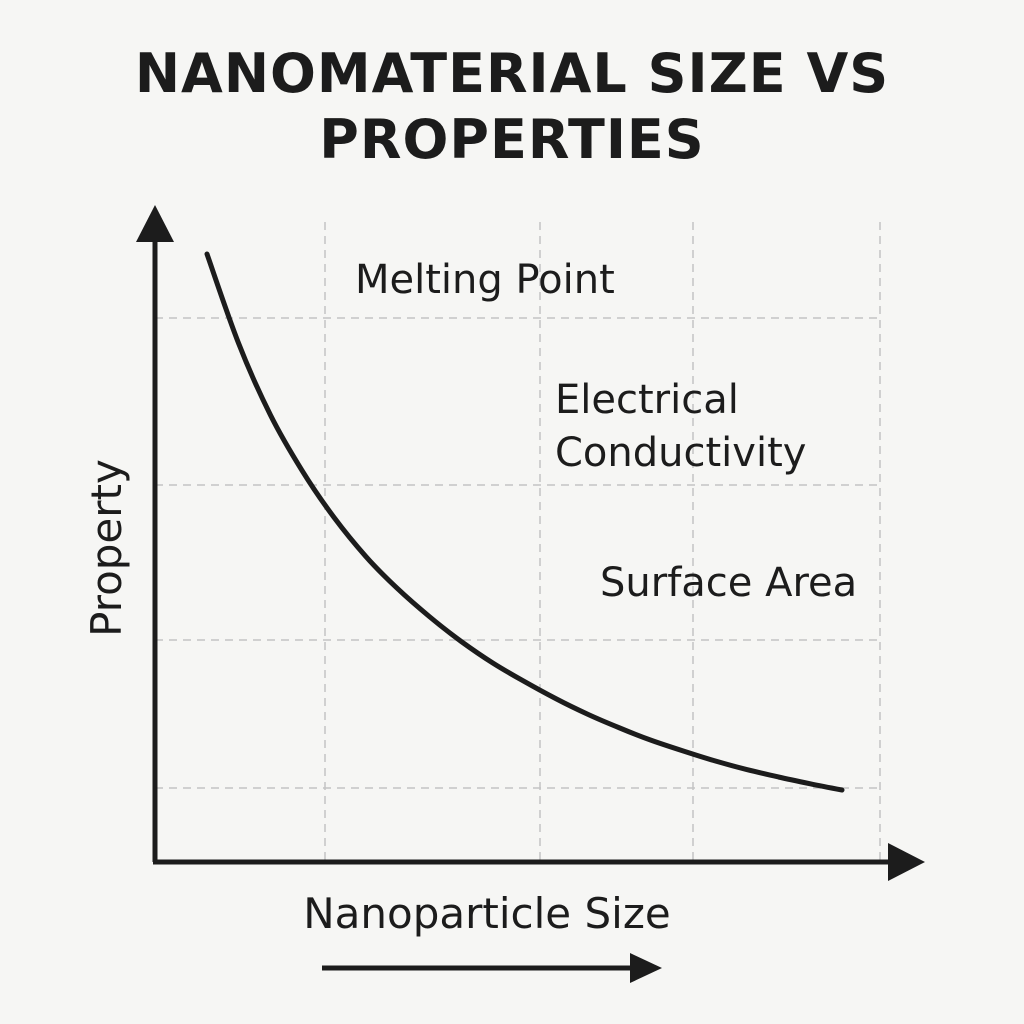  What do you see at coordinates (106, 548) in the screenshot?
I see `y-axis-label: Property` at bounding box center [106, 548].